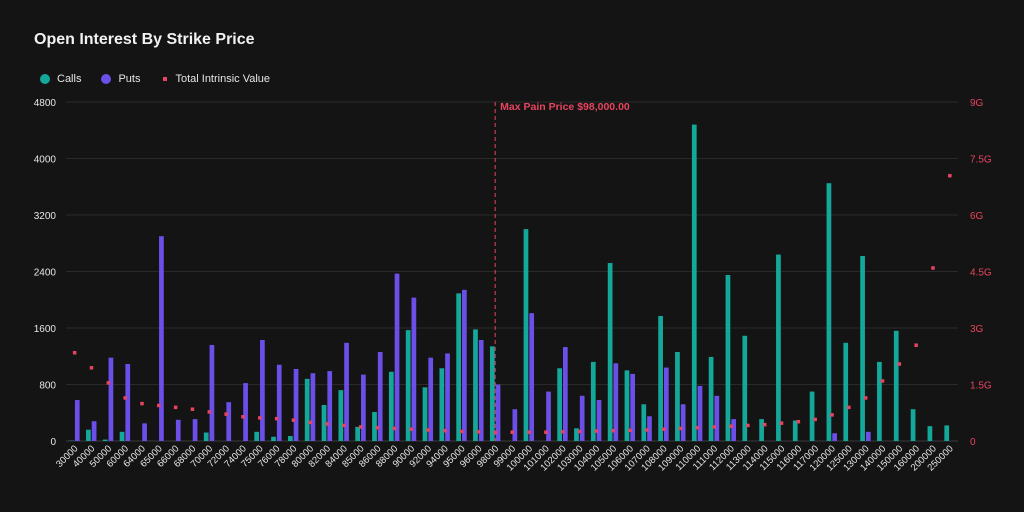 This screenshot has height=512, width=1024. What do you see at coordinates (565, 107) in the screenshot?
I see `max-pain-label: Max Pain Price $98,000.00` at bounding box center [565, 107].